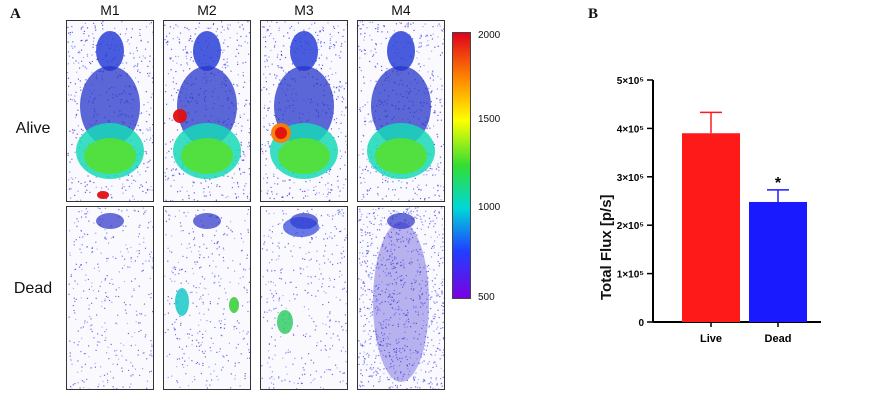 The image size is (877, 401). I want to click on mouse-label-m3: M3, so click(304, 10).